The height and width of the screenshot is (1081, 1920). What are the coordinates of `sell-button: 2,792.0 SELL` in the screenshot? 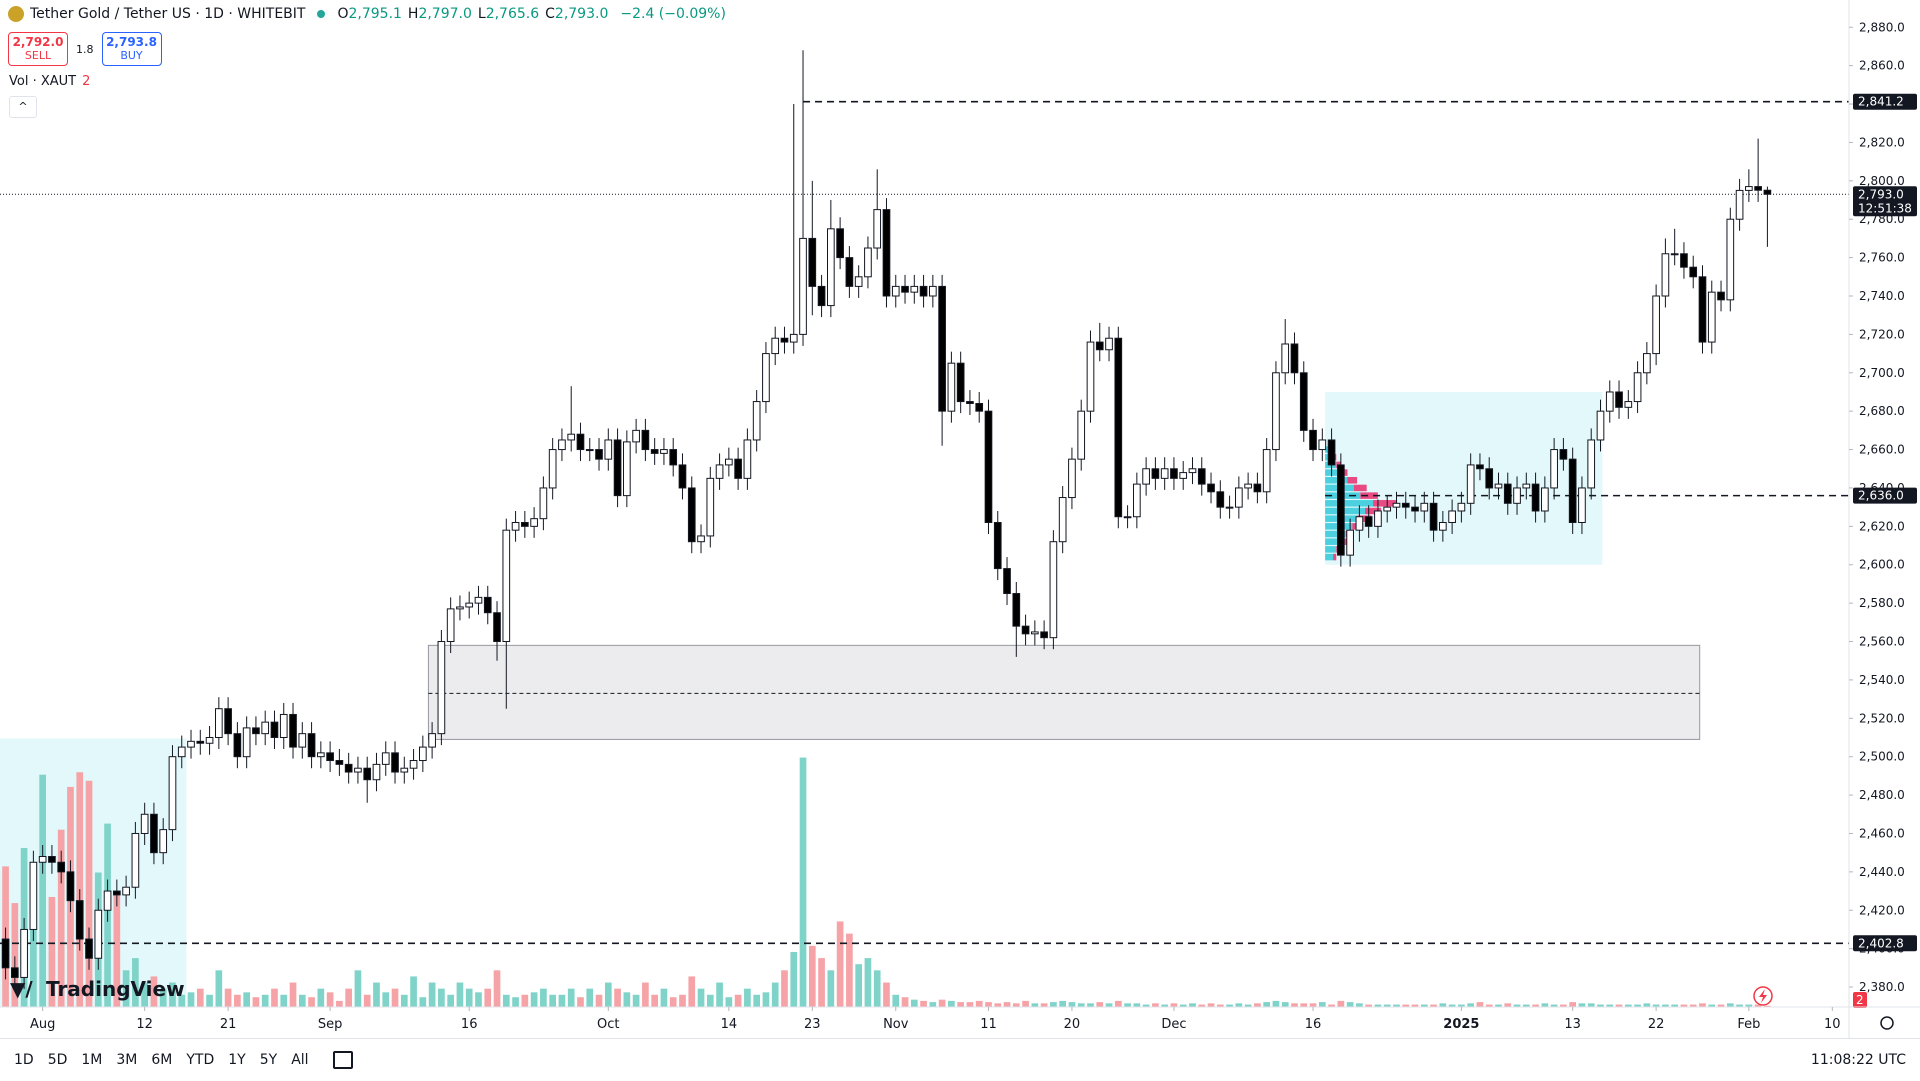 It's located at (38, 49).